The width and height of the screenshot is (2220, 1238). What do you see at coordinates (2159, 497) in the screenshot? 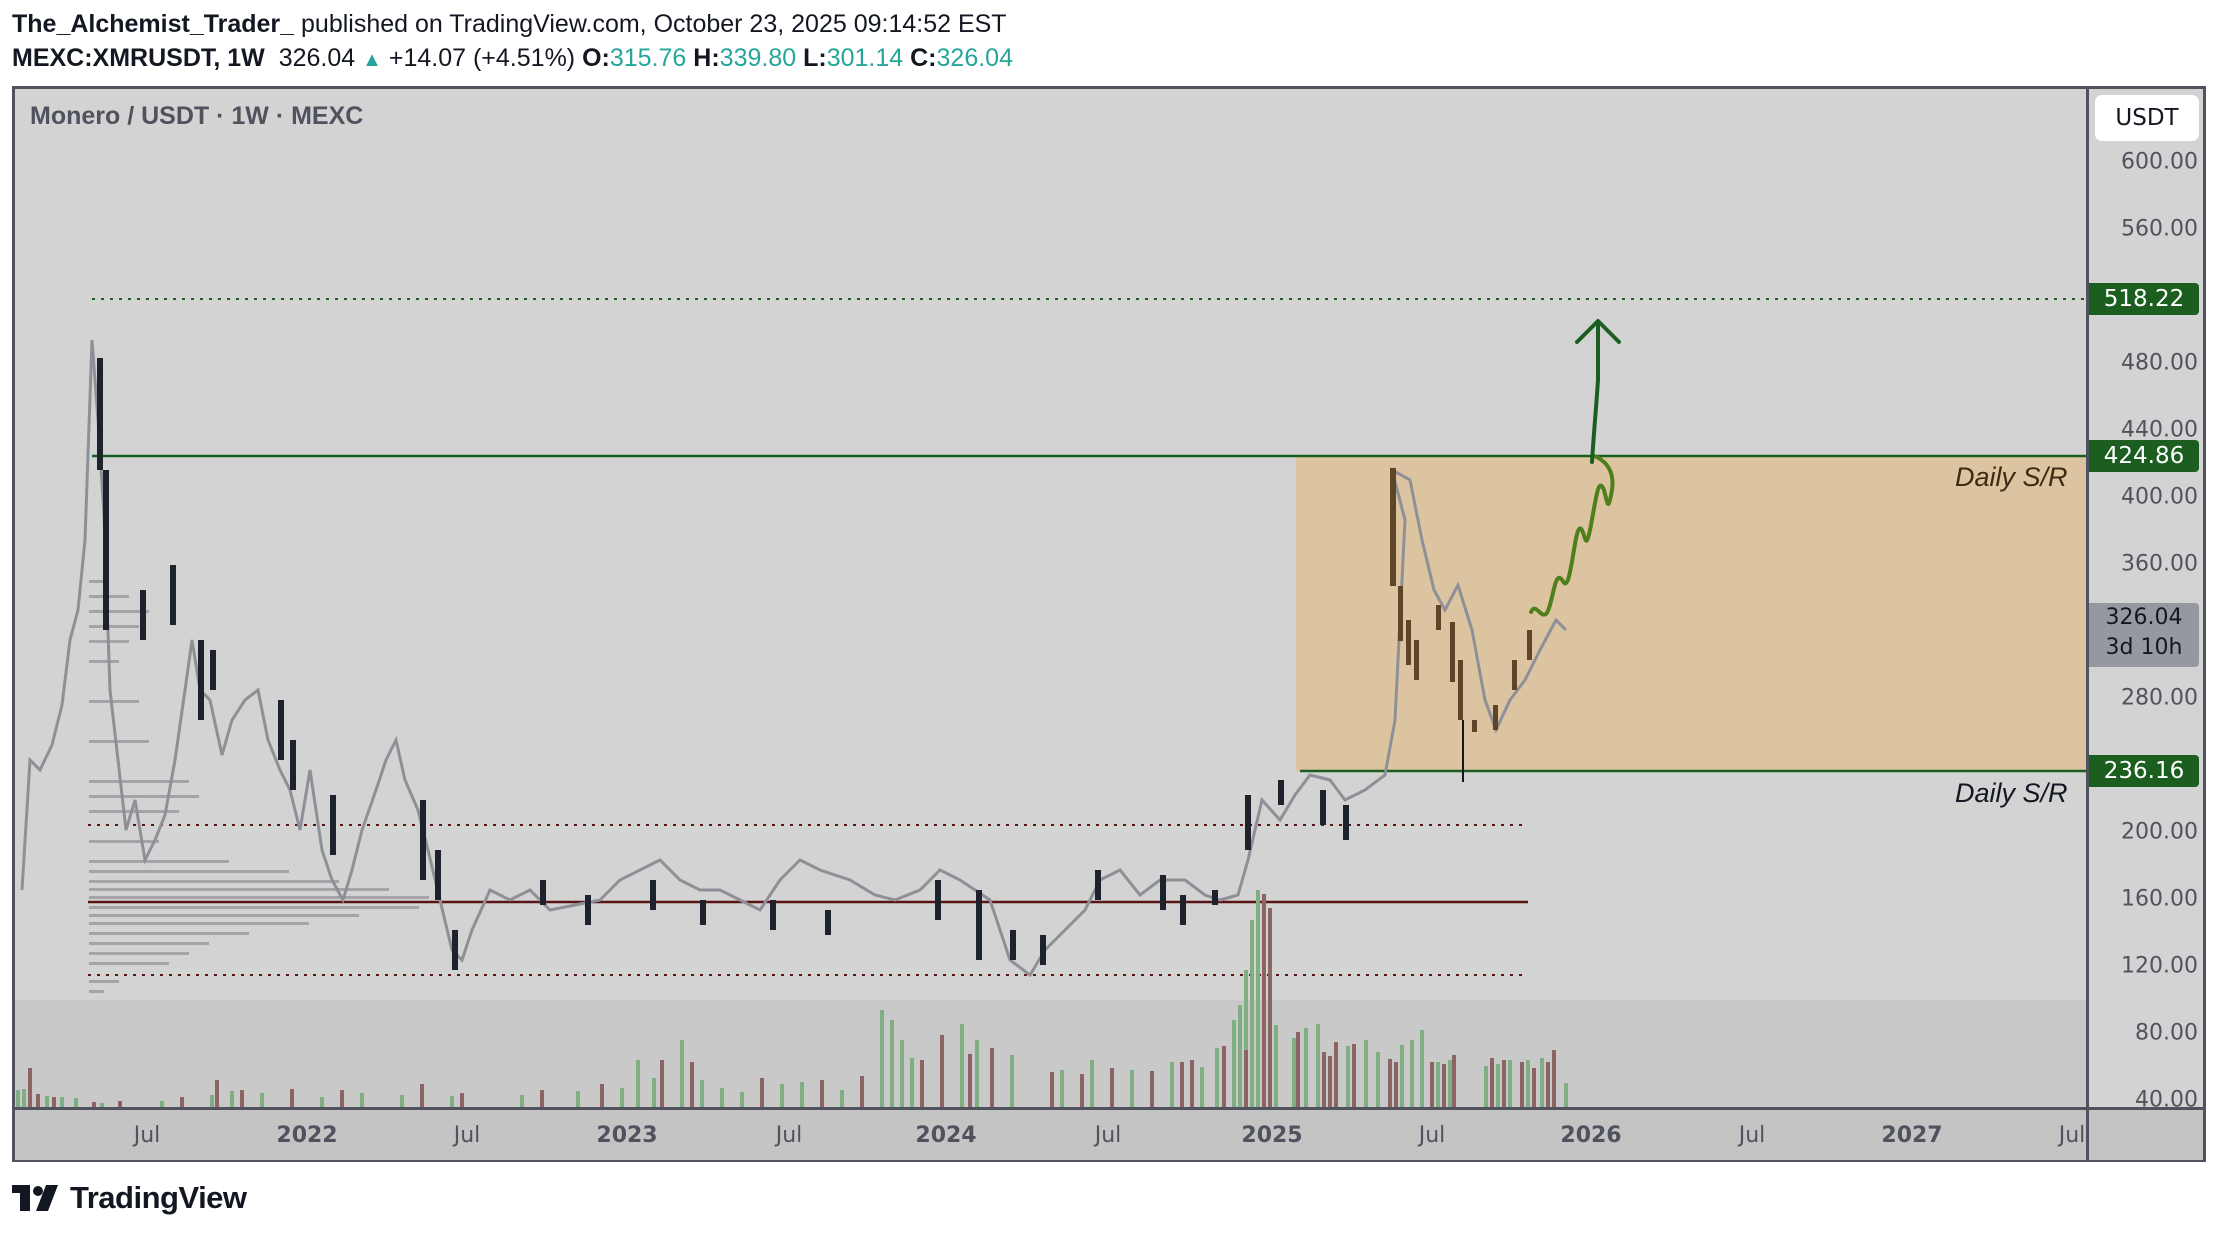
I see `price-tick: 400.00` at bounding box center [2159, 497].